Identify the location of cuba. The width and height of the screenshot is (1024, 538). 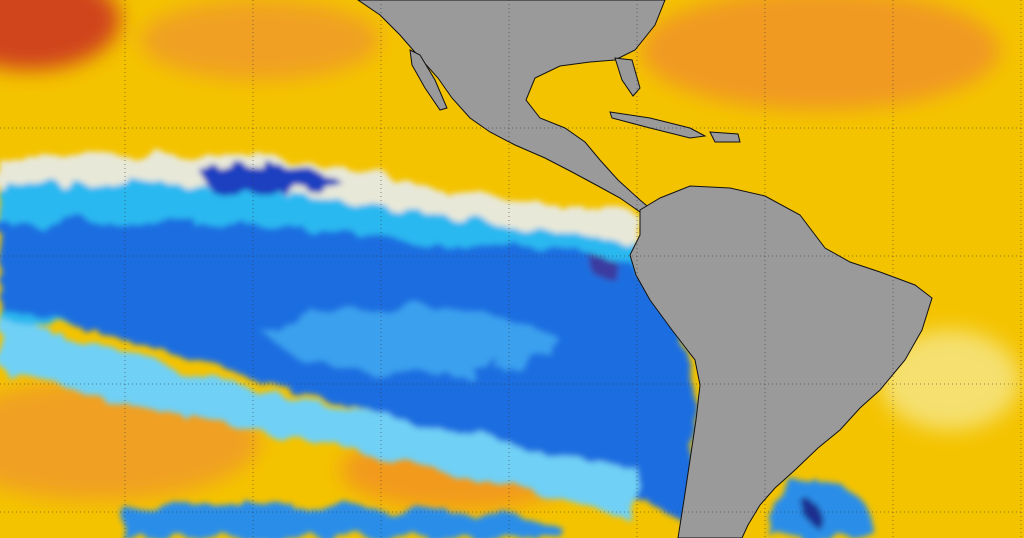
(658, 125).